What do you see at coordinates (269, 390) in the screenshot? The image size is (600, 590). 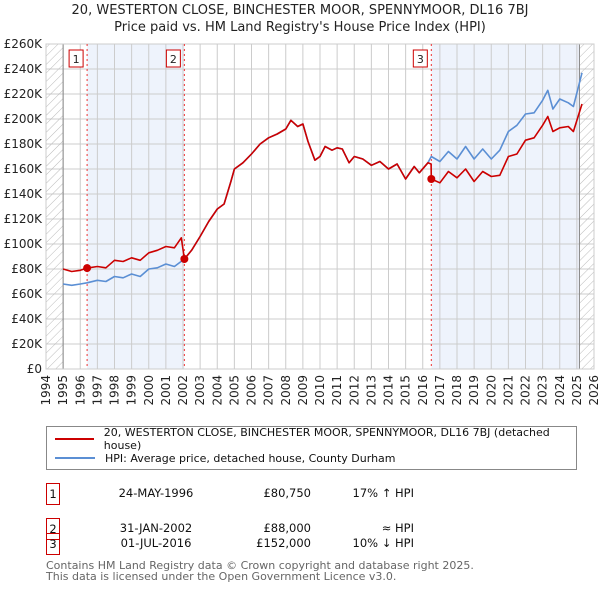 I see `x-tick-label: 2007` at bounding box center [269, 390].